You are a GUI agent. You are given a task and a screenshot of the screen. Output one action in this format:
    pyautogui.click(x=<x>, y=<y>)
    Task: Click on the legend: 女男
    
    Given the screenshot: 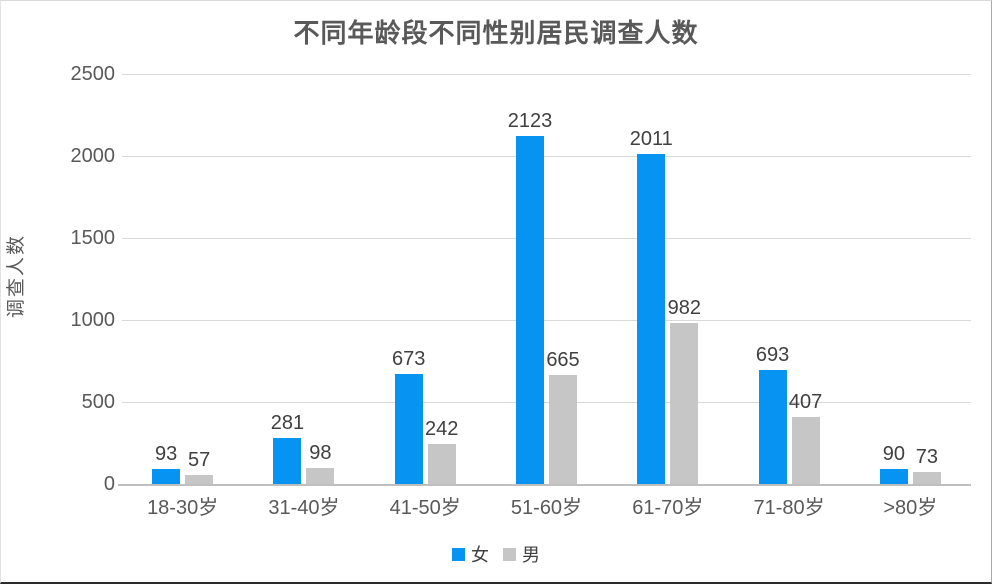 What is the action you would take?
    pyautogui.click(x=496, y=554)
    